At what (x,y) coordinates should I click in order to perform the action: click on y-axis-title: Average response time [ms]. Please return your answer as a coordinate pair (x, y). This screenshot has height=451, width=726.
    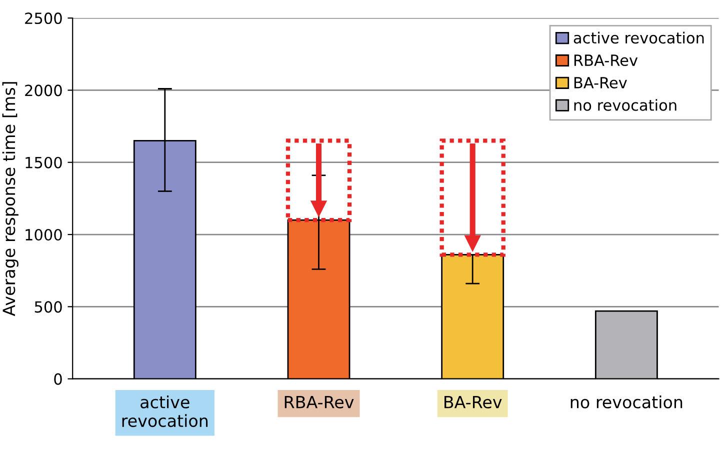
    Looking at the image, I should click on (10, 199).